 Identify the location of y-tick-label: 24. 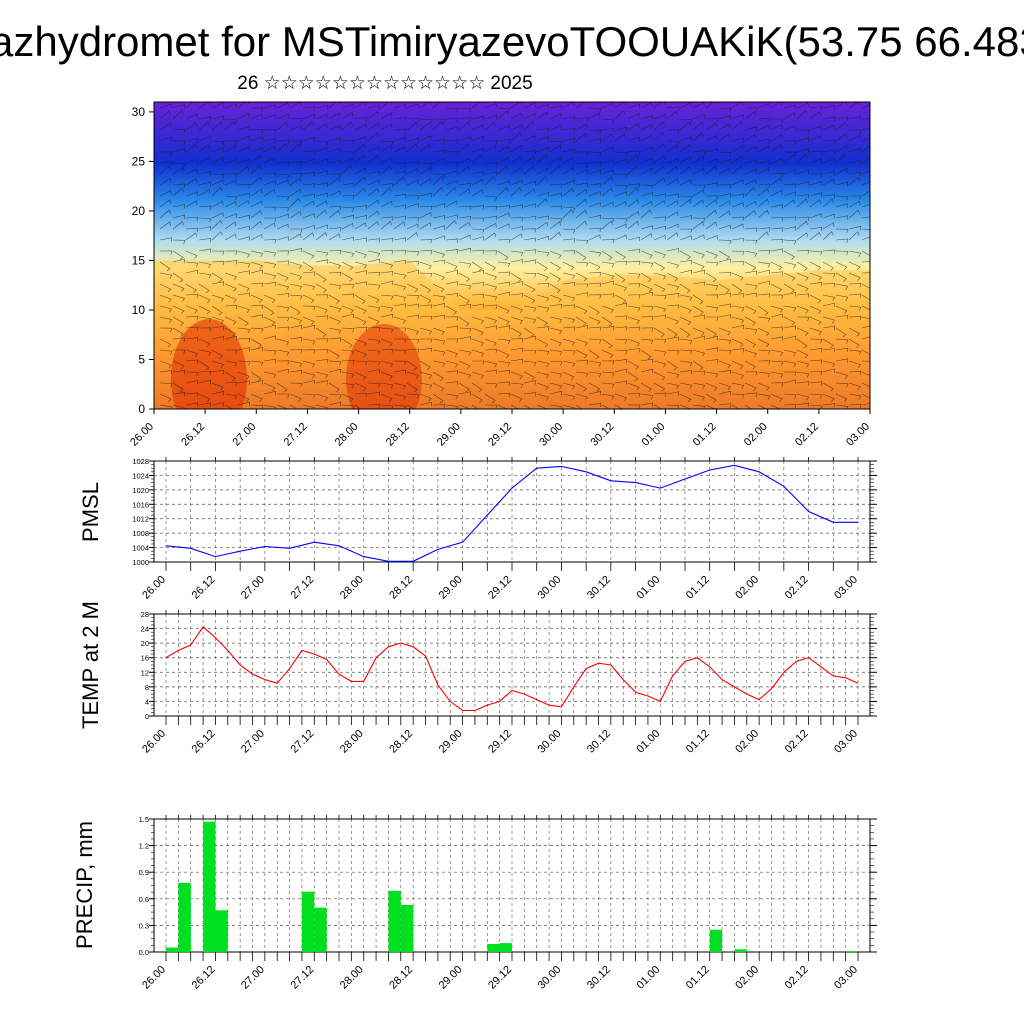
(145, 629).